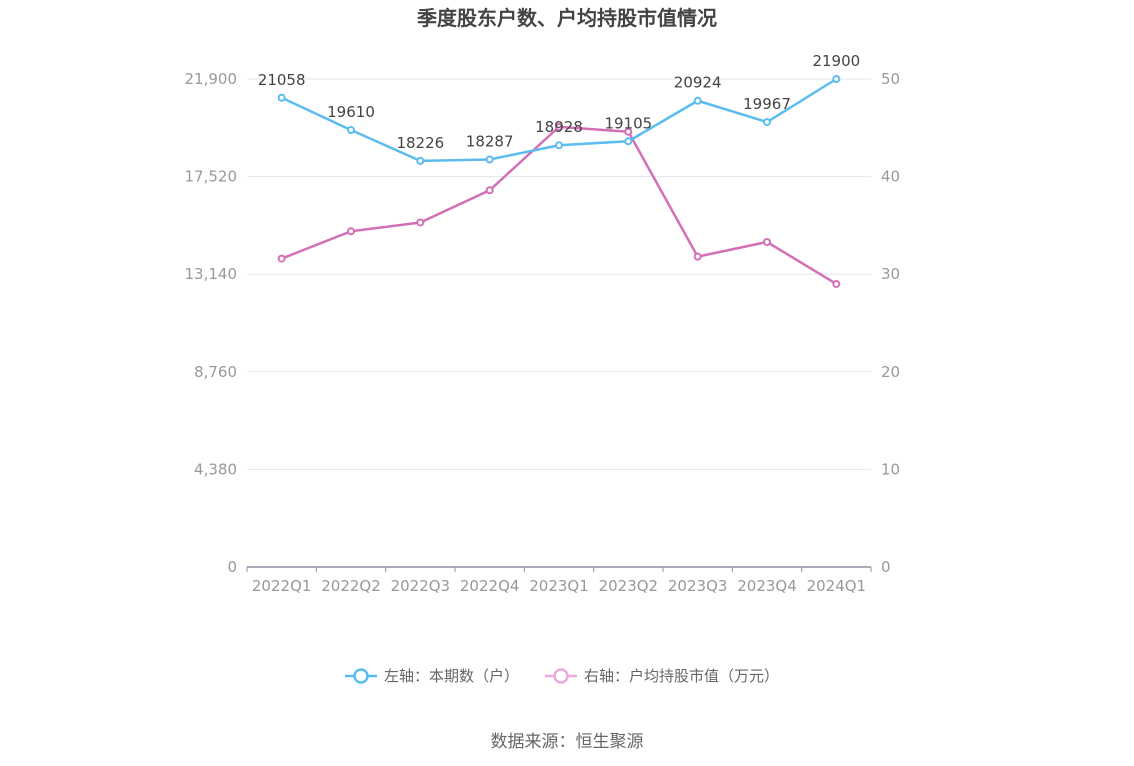 Image resolution: width=1134 pixels, height=766 pixels. I want to click on x-tick-label: 2023Q1, so click(559, 586).